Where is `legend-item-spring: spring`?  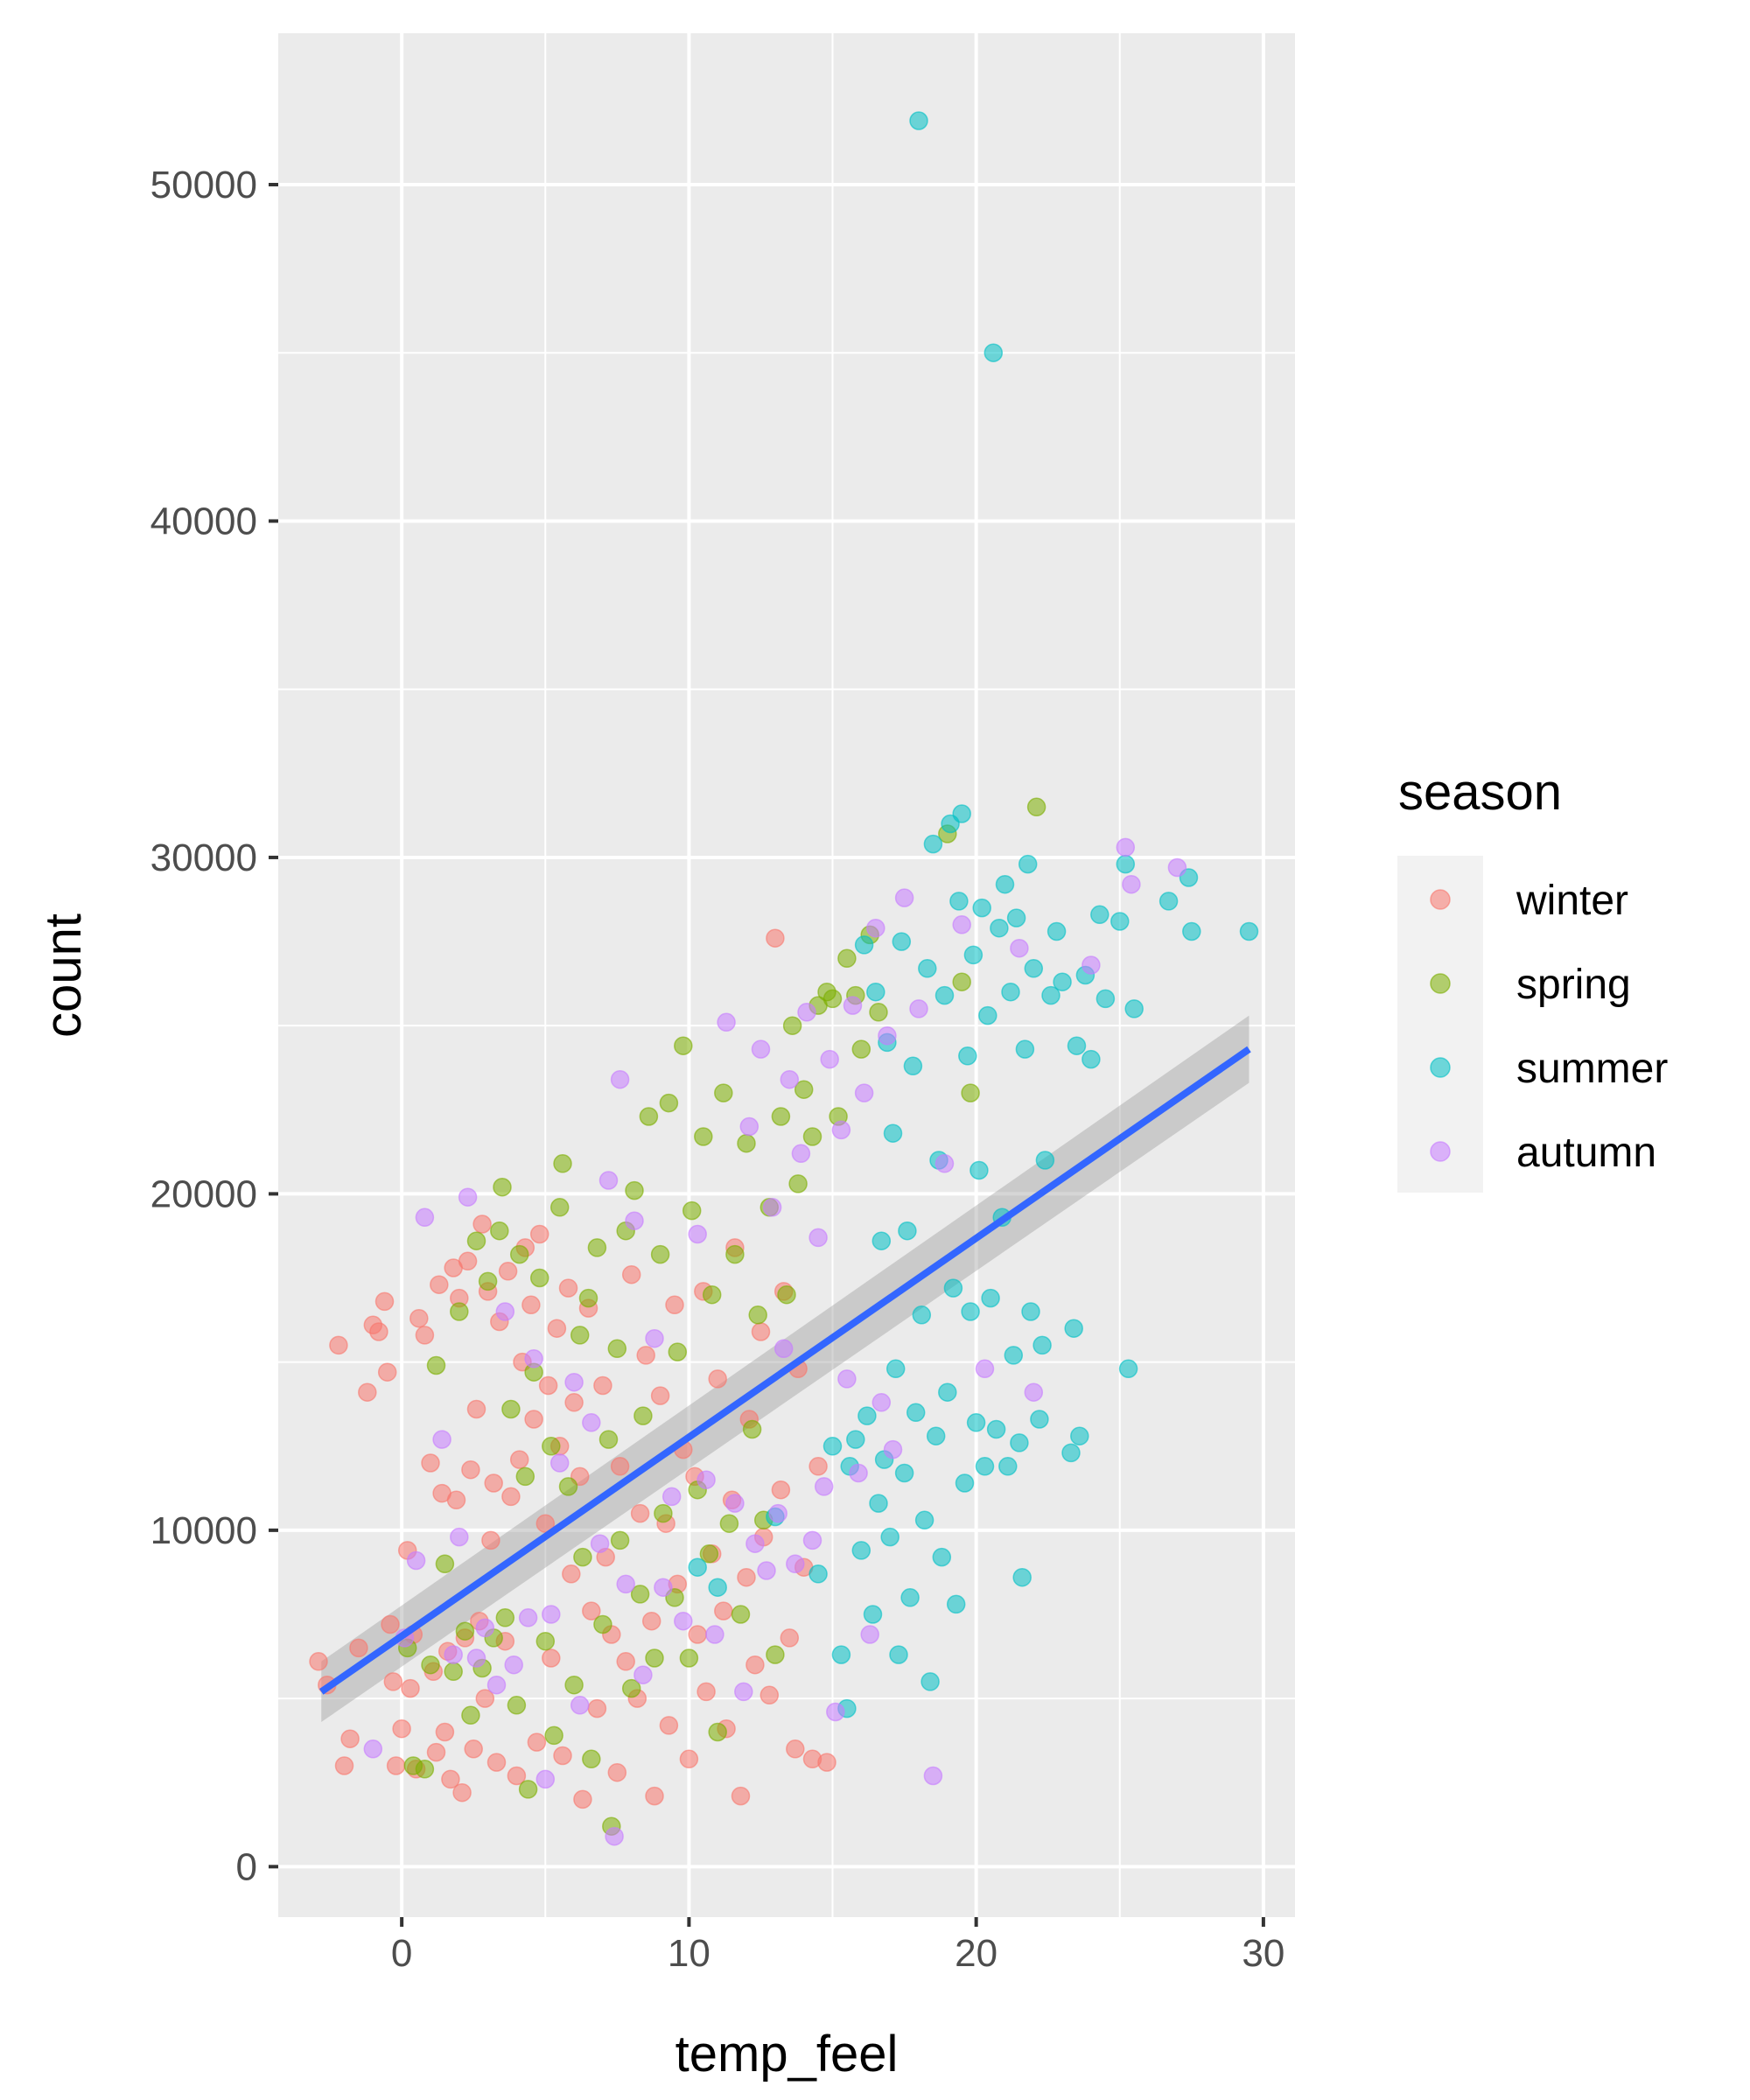 legend-item-spring: spring is located at coordinates (1530, 985).